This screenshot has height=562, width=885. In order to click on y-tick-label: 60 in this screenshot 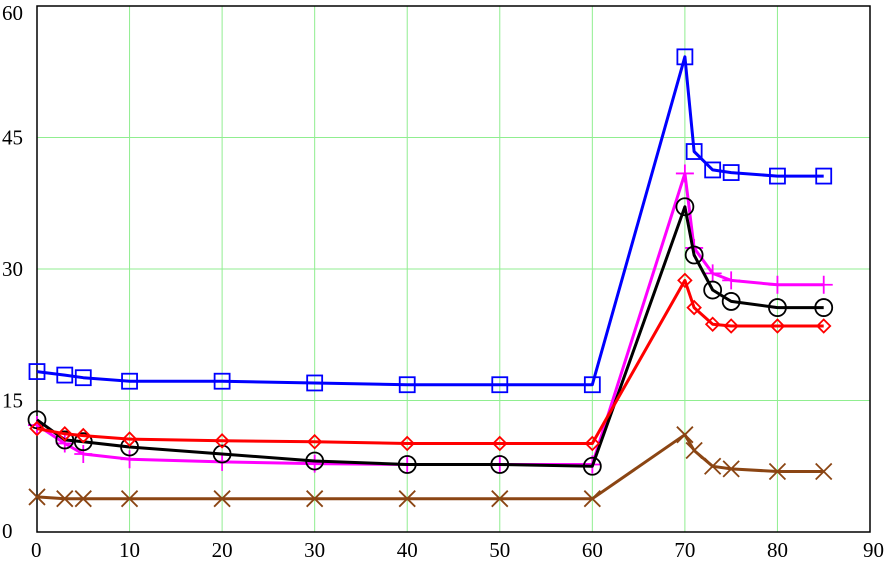, I will do `click(12, 13)`.